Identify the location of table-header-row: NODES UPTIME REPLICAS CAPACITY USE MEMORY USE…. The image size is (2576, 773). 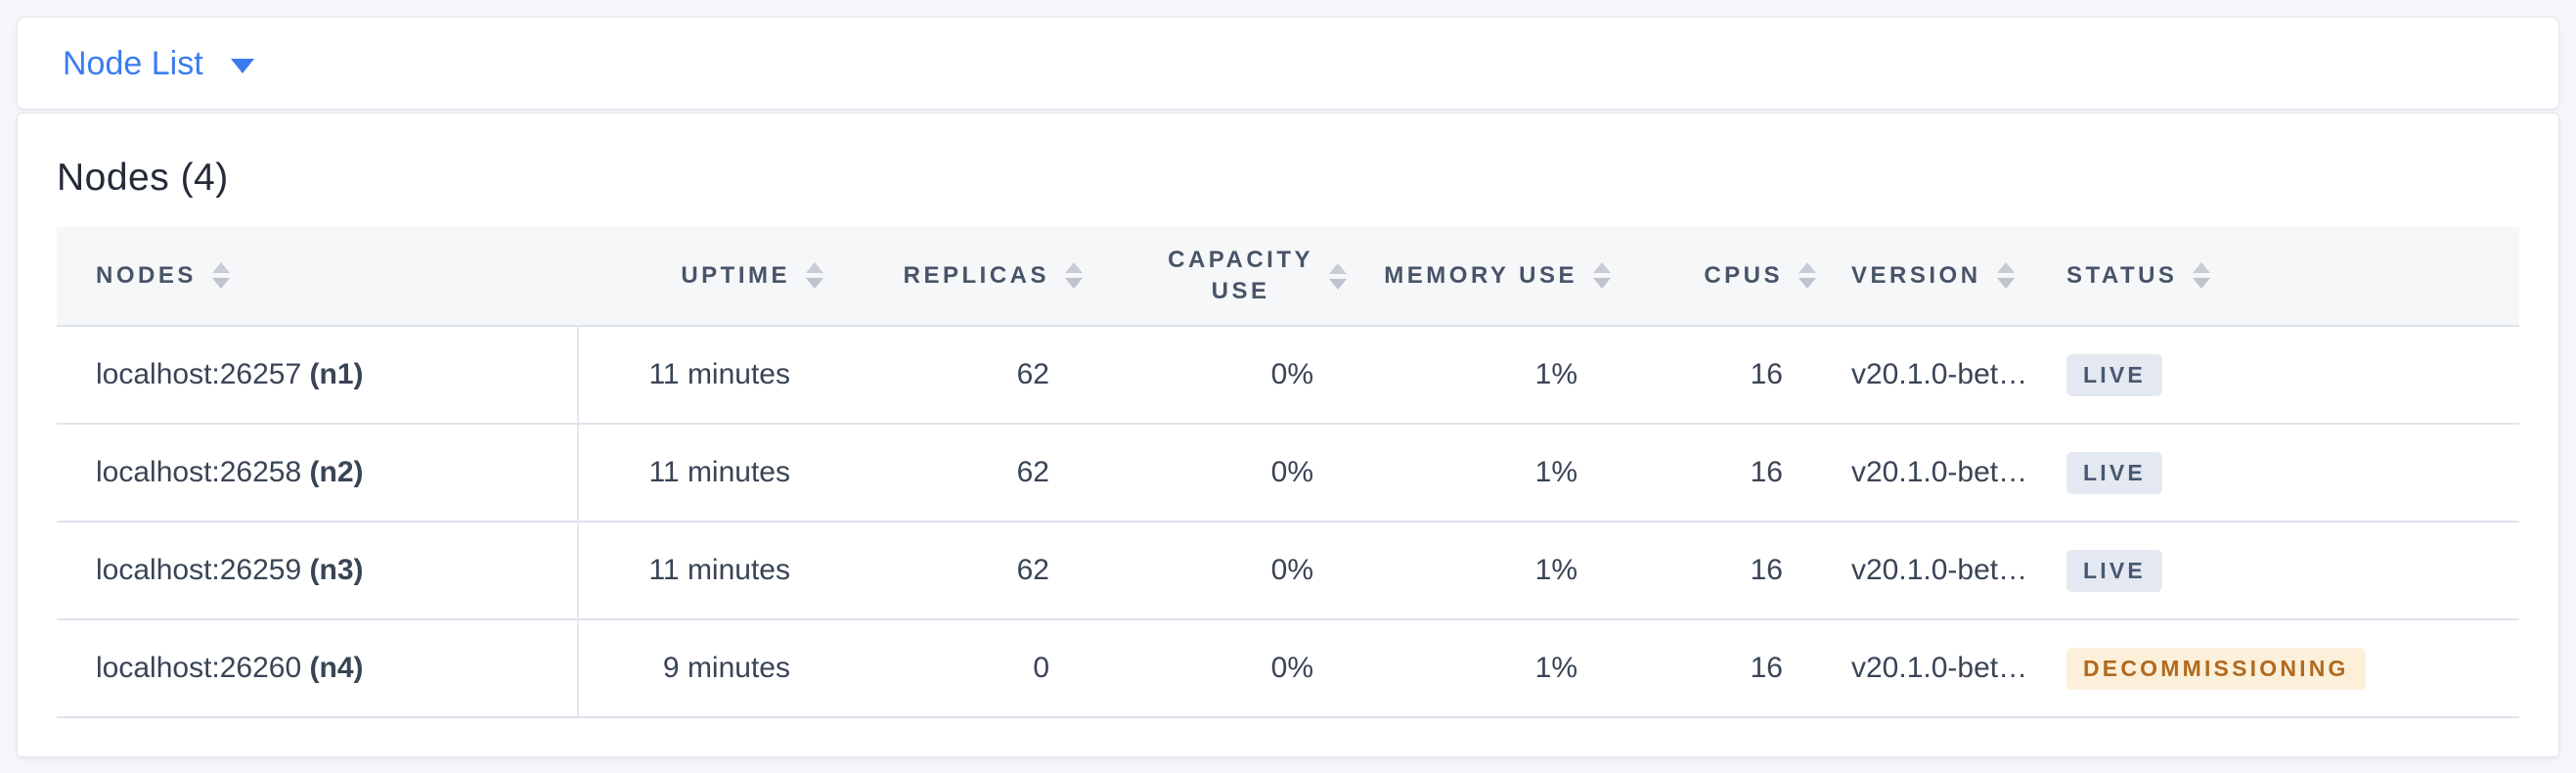
(1288, 276).